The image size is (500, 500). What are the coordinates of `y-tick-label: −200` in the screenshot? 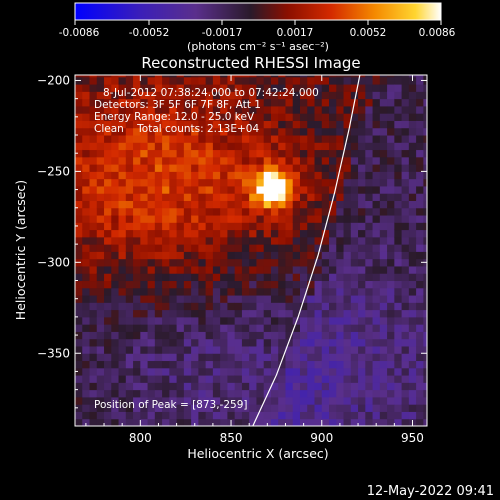 It's located at (53, 80).